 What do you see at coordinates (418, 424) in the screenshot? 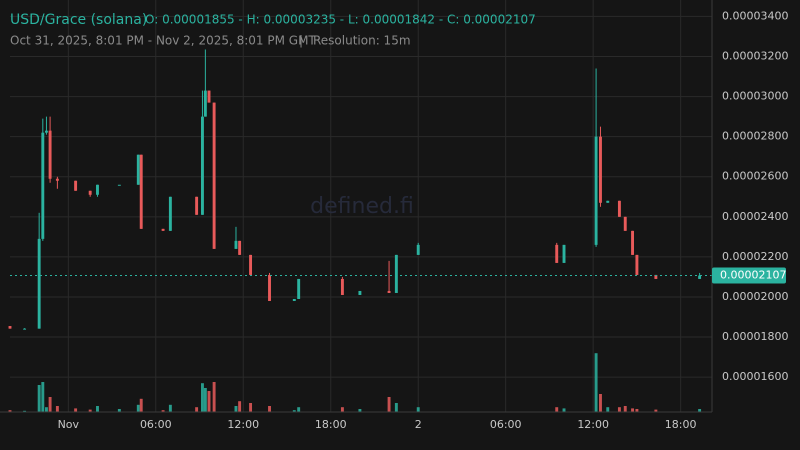
I see `x-tick-label: 2` at bounding box center [418, 424].